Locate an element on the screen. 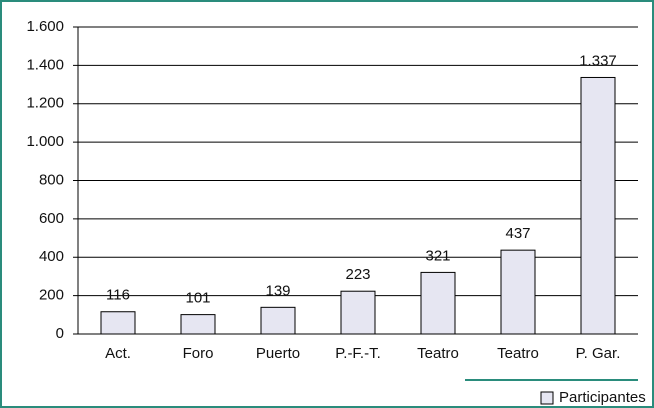  x-tick-label: Act. is located at coordinates (118, 353).